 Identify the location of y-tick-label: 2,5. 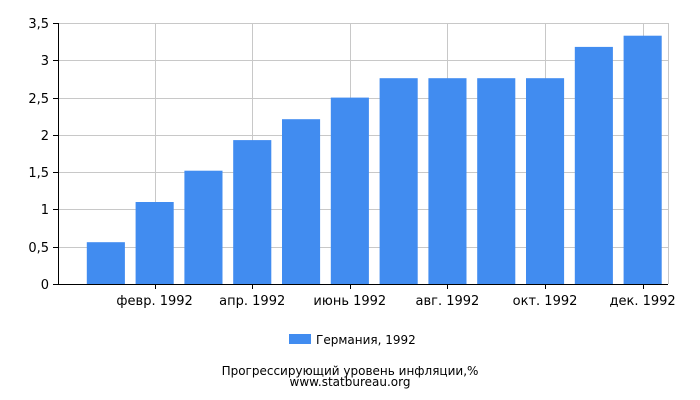
(38, 99).